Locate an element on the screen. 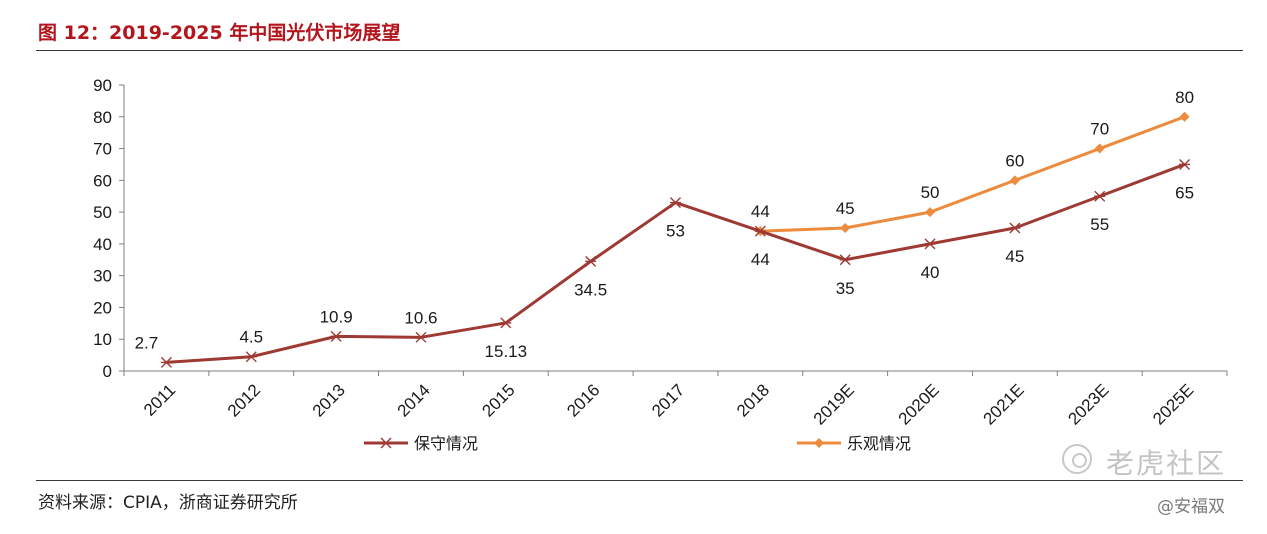 The image size is (1267, 534). data-label: 4.5 is located at coordinates (251, 337).